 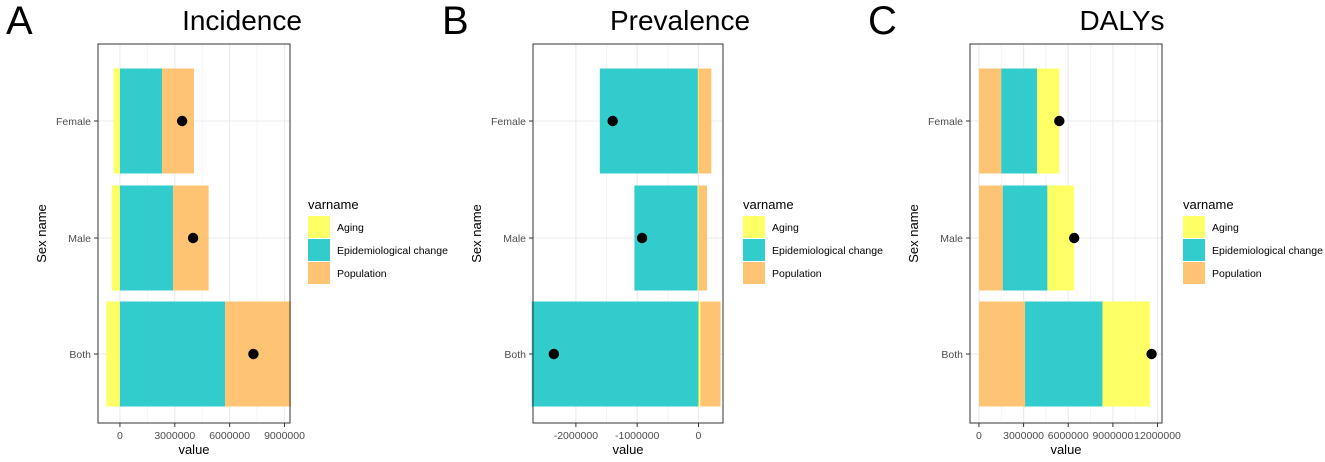 What do you see at coordinates (1157, 436) in the screenshot?
I see `x-tick-label: 12000000` at bounding box center [1157, 436].